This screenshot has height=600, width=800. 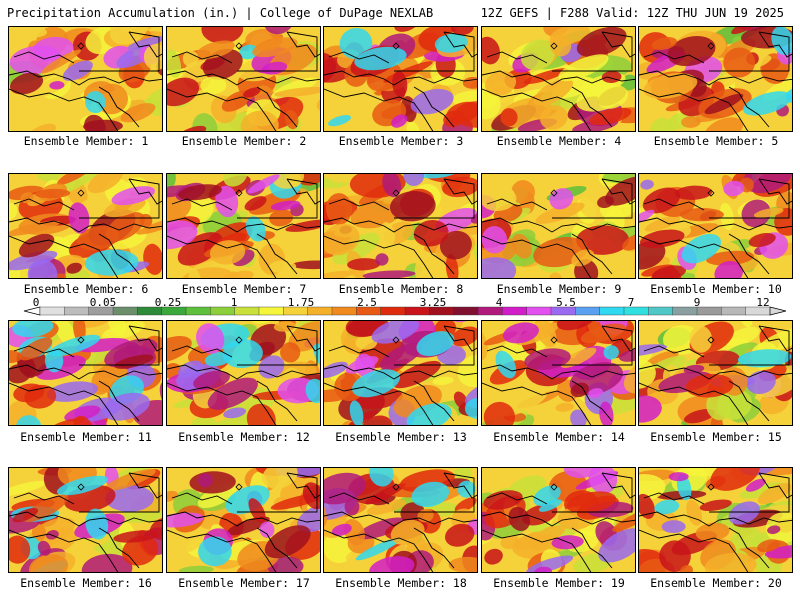 What do you see at coordinates (566, 302) in the screenshot?
I see `colorbar-tick-label: 5.5` at bounding box center [566, 302].